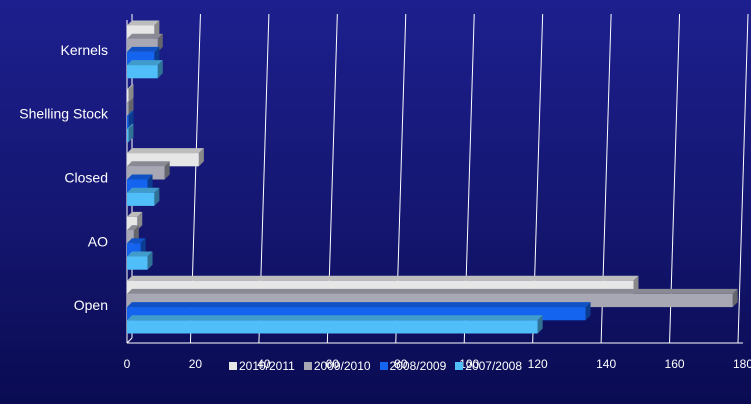 The width and height of the screenshot is (751, 404). What do you see at coordinates (742, 364) in the screenshot?
I see `x-tick-label: 180` at bounding box center [742, 364].